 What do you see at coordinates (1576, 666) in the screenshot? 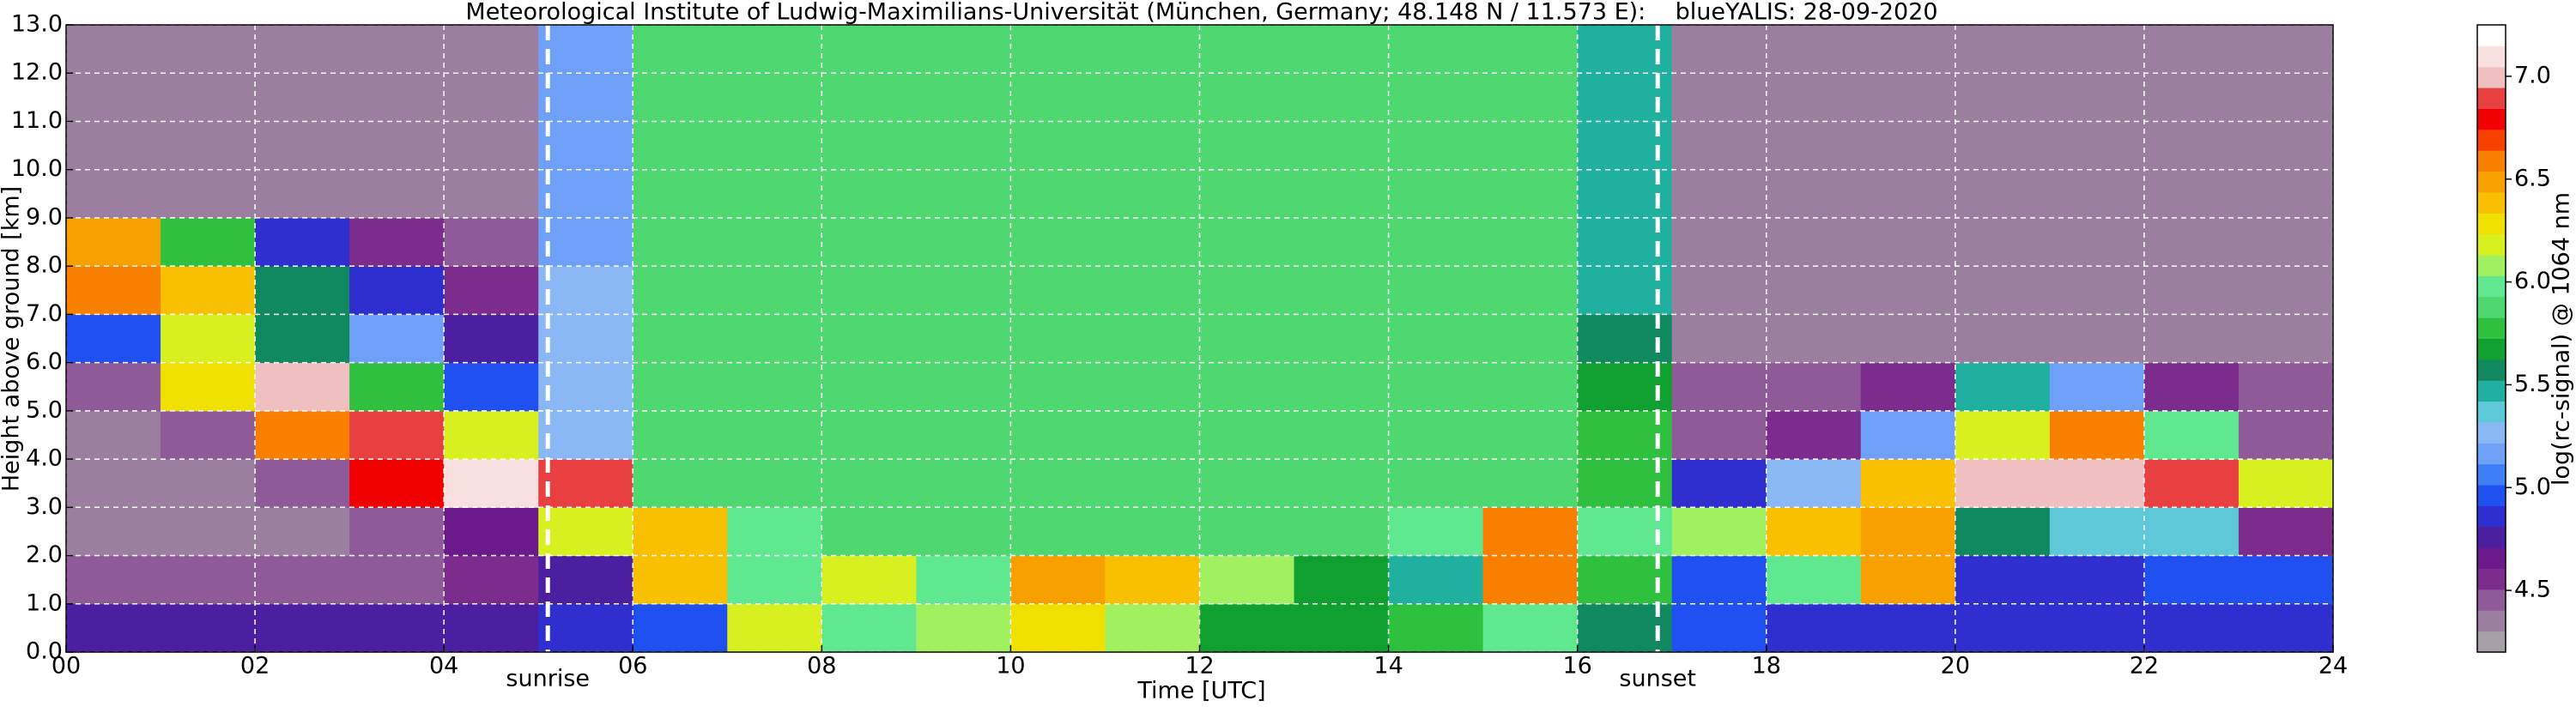
I see `x-tick-label: 16` at bounding box center [1576, 666].